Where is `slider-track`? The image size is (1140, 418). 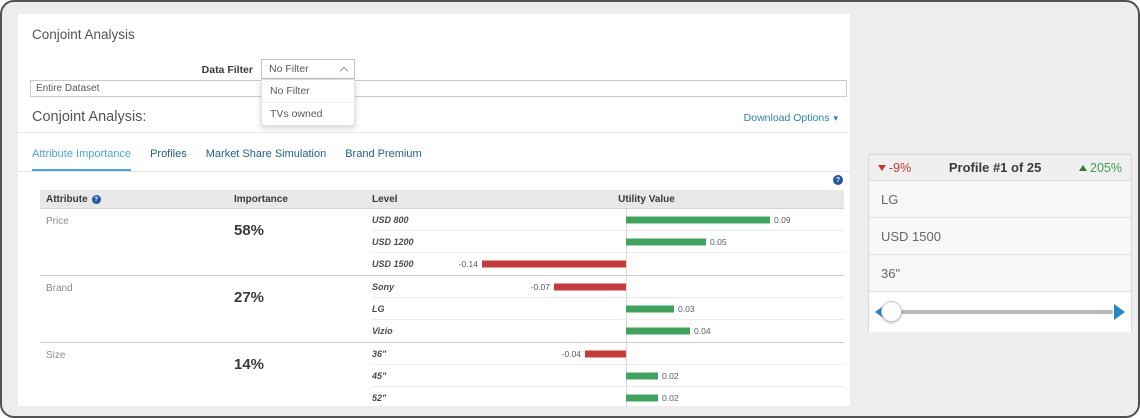 slider-track is located at coordinates (997, 311).